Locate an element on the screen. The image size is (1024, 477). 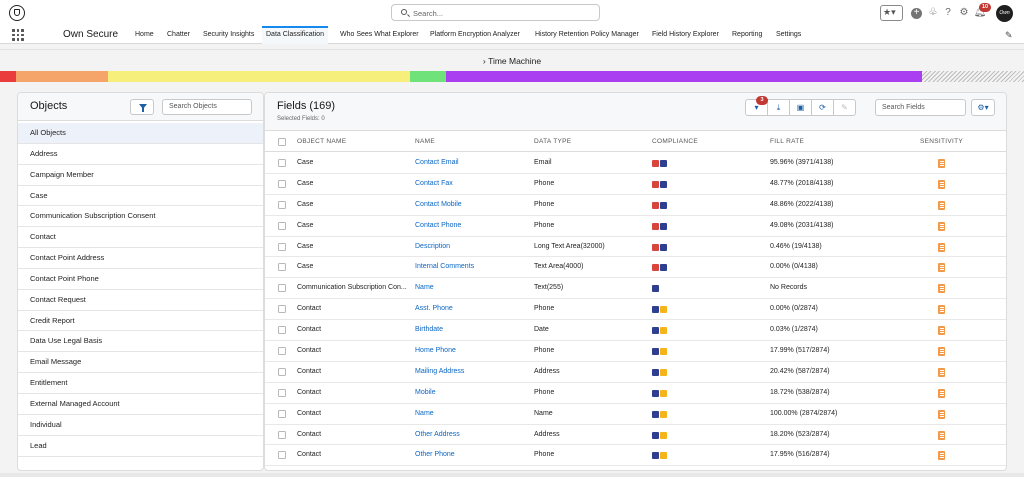
object-list-item: Data Use Legal Basis is located at coordinates (140, 342).